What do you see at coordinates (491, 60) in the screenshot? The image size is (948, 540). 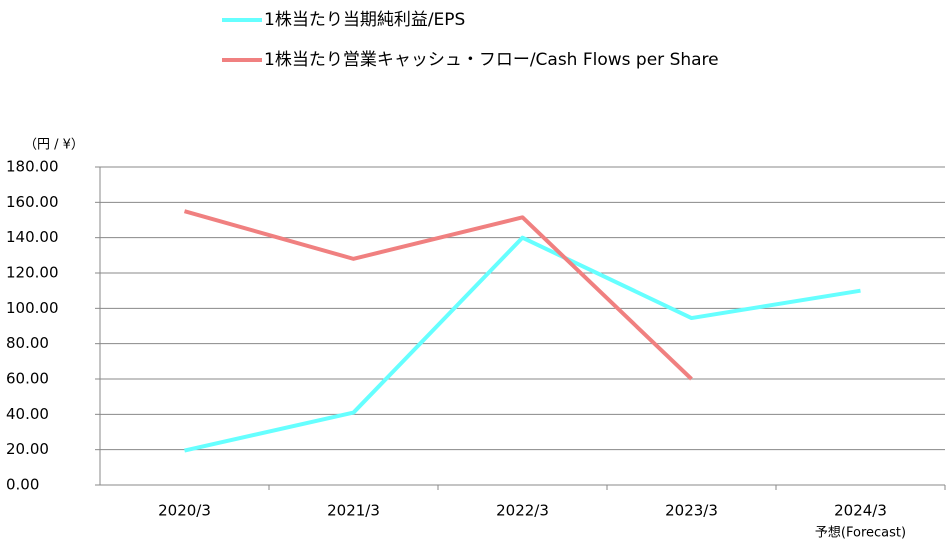 I see `legend-label: 1株当たり営業キャッシュ・フロー/Cash Flows per Share` at bounding box center [491, 60].